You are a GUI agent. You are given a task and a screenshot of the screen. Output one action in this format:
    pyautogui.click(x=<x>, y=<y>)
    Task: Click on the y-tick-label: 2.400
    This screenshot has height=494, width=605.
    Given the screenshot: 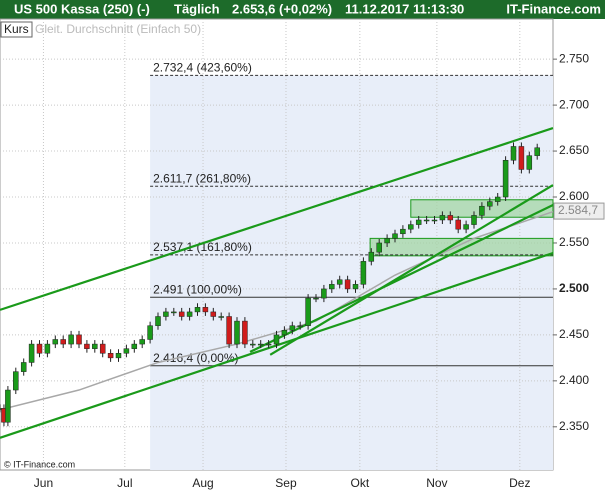 What is the action you would take?
    pyautogui.click(x=574, y=380)
    